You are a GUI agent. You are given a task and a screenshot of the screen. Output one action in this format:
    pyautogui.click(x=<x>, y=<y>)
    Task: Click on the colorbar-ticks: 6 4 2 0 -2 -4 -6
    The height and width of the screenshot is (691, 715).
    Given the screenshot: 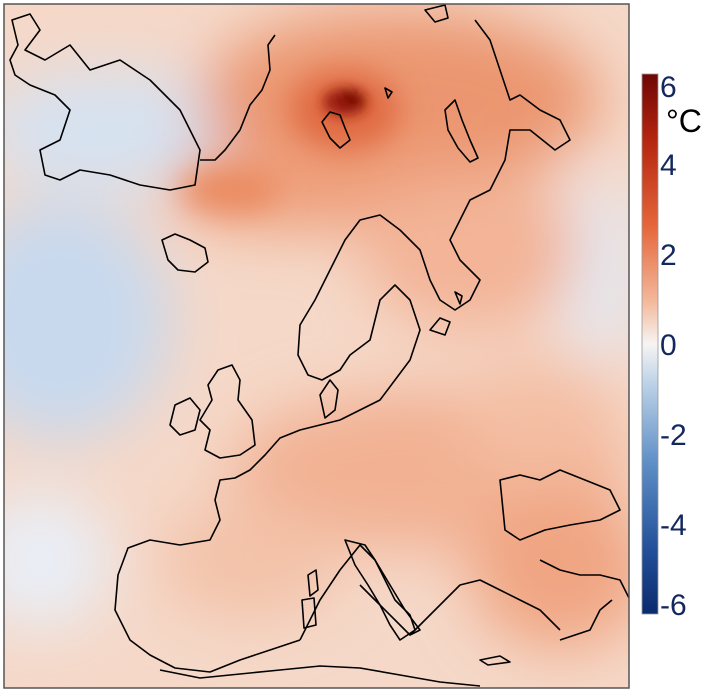 What is the action you would take?
    pyautogui.click(x=673, y=346)
    